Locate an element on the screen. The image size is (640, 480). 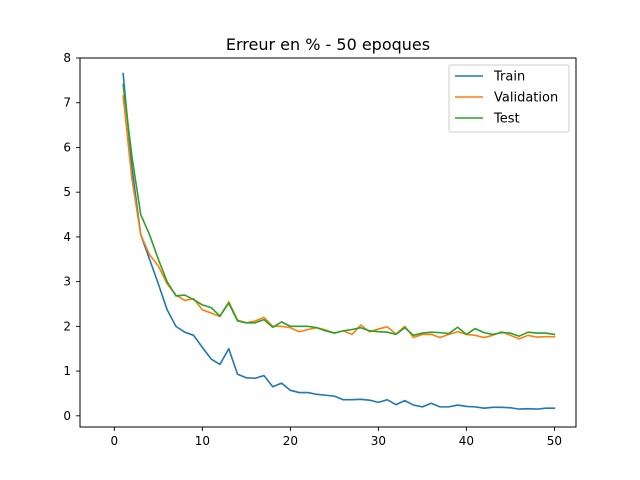
y-tick-label: 5 is located at coordinates (67, 192).